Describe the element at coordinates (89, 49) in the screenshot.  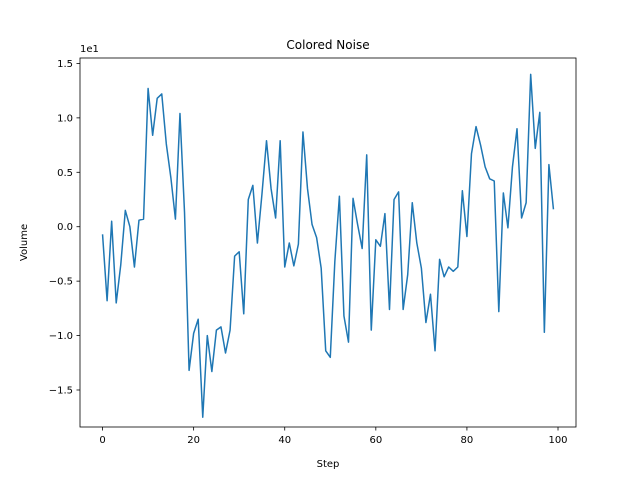
I see `y-axis-offset-label: 1e1` at that location.